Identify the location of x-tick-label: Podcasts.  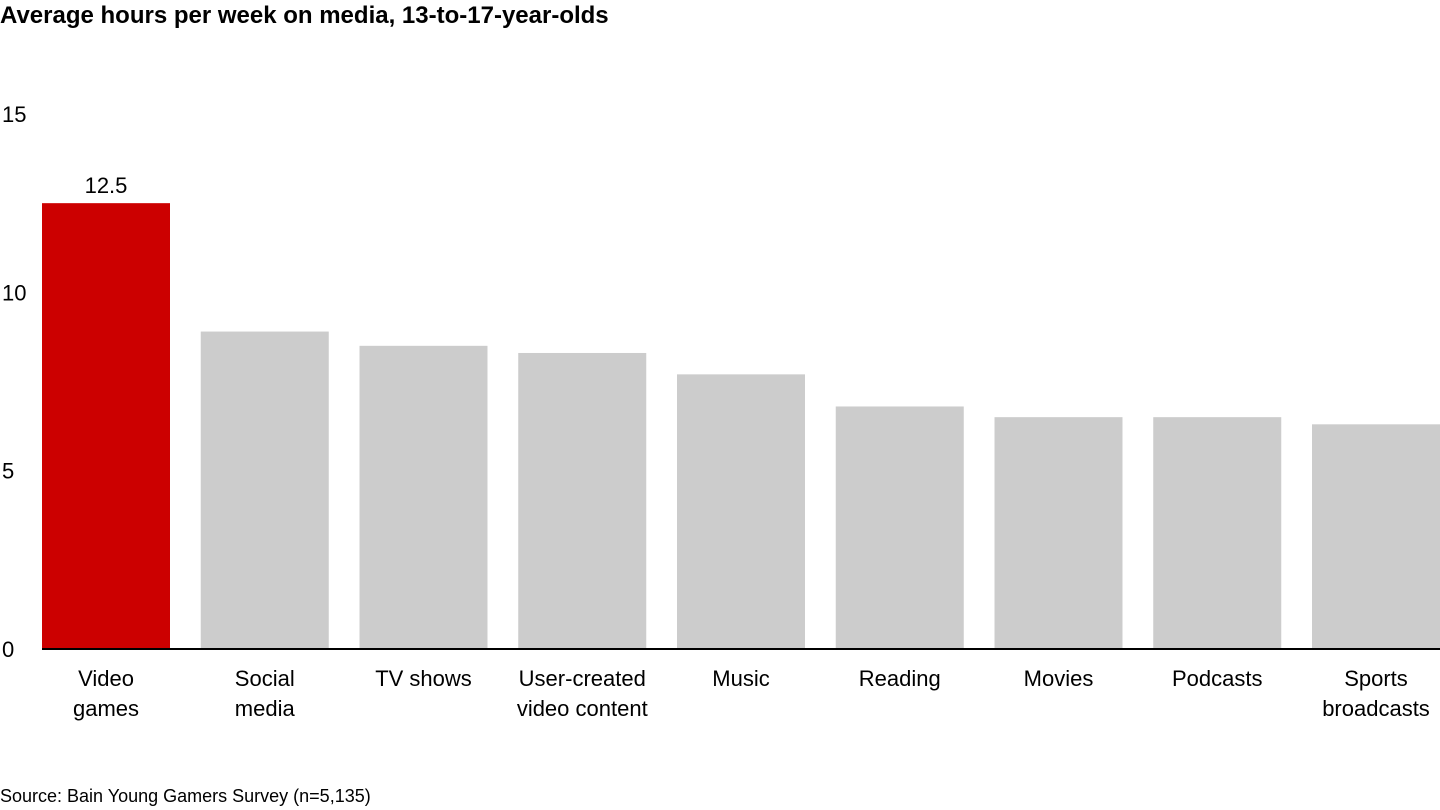
(1217, 678).